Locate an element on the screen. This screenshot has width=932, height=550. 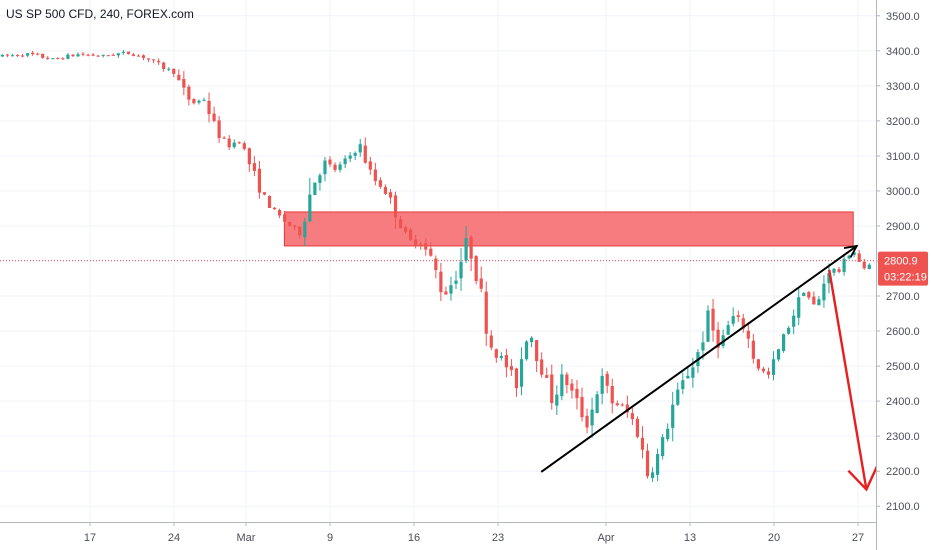
time-tick-label: 16 is located at coordinates (414, 538).